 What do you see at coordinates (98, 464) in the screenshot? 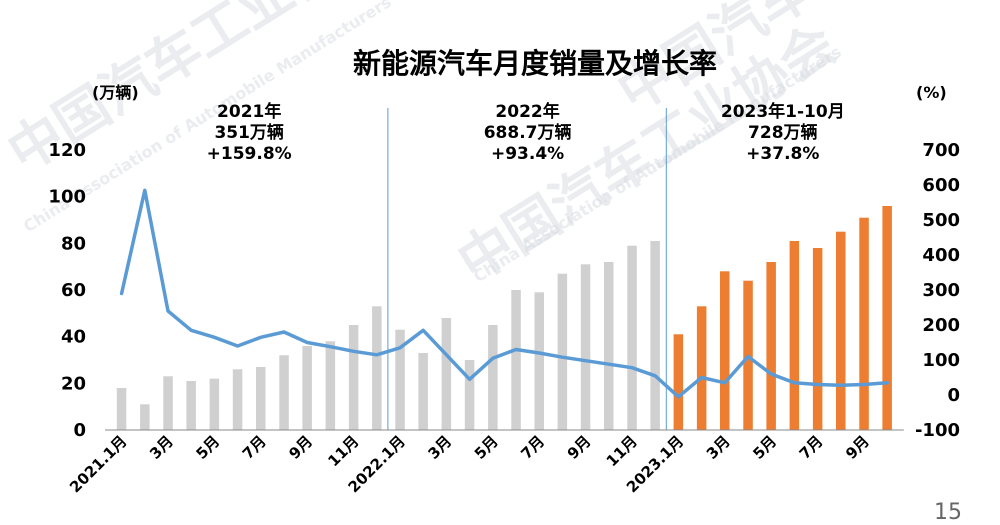
I see `x-tick-label: 2021.1月` at bounding box center [98, 464].